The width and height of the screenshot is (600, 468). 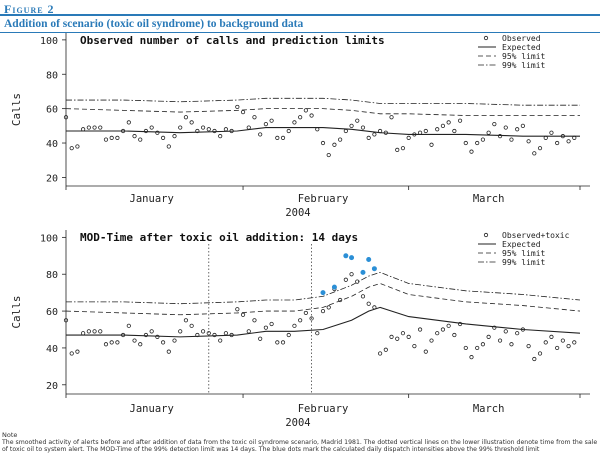 I want to click on x-month-label: March, so click(x=489, y=409).